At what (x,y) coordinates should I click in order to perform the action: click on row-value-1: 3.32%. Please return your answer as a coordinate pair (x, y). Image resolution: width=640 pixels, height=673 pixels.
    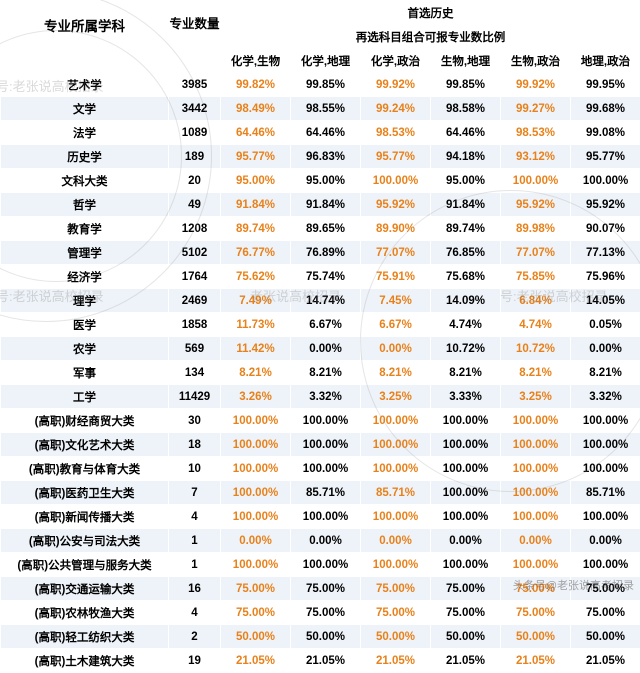
    Looking at the image, I should click on (326, 397).